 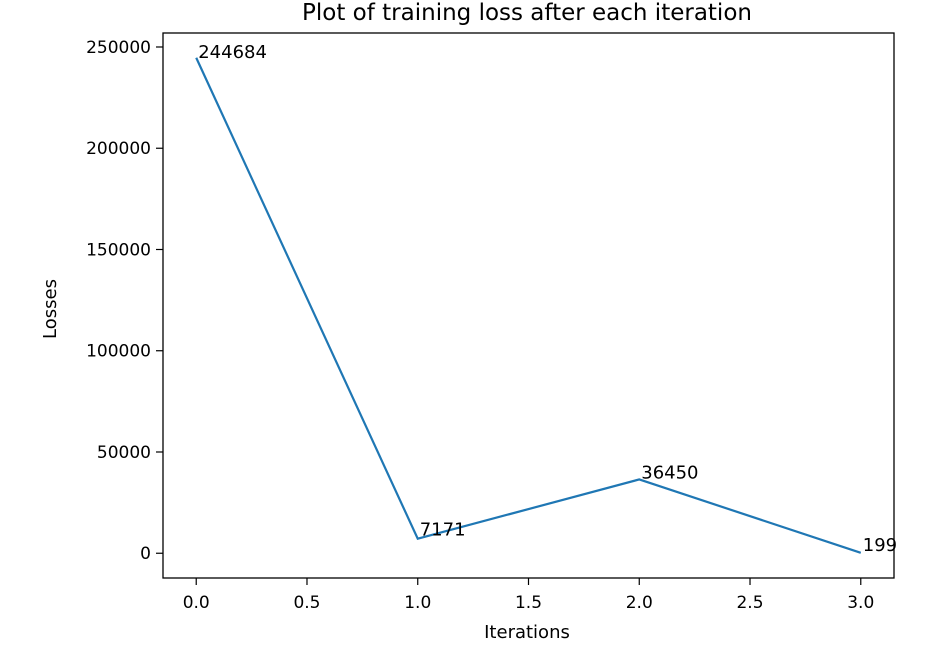 What do you see at coordinates (145, 554) in the screenshot?
I see `y-tick-label: 0` at bounding box center [145, 554].